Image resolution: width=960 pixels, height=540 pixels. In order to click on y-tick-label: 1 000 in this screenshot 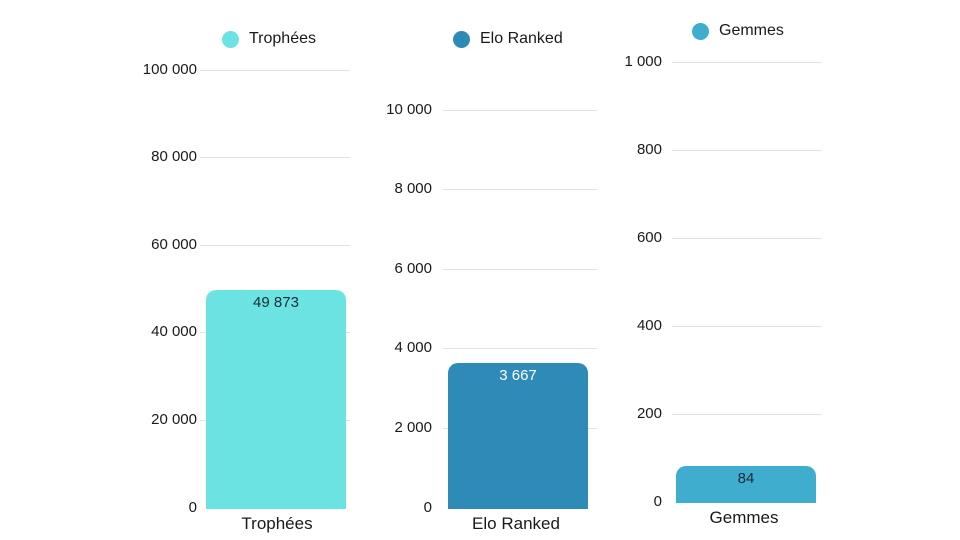, I will do `click(643, 61)`.